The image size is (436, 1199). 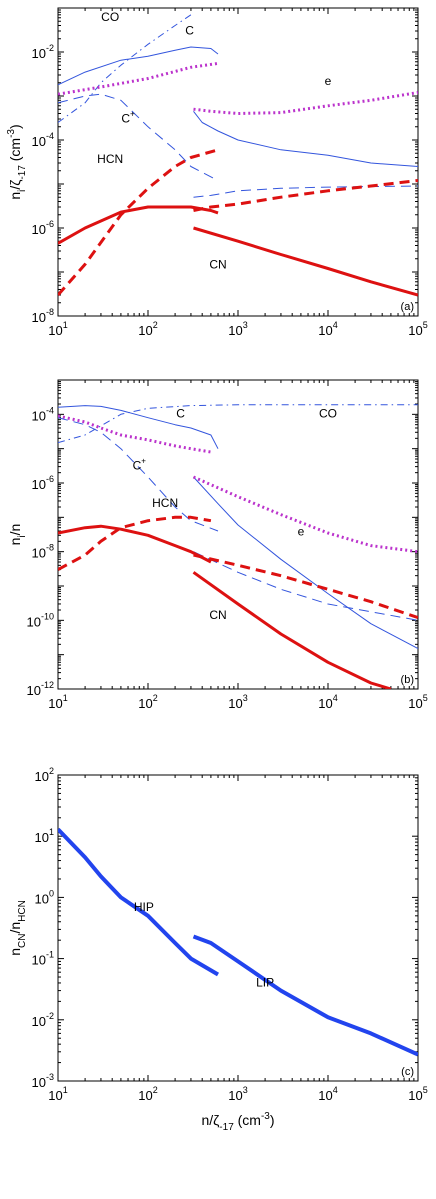 I want to click on y-tick-label: 10², so click(x=44, y=775).